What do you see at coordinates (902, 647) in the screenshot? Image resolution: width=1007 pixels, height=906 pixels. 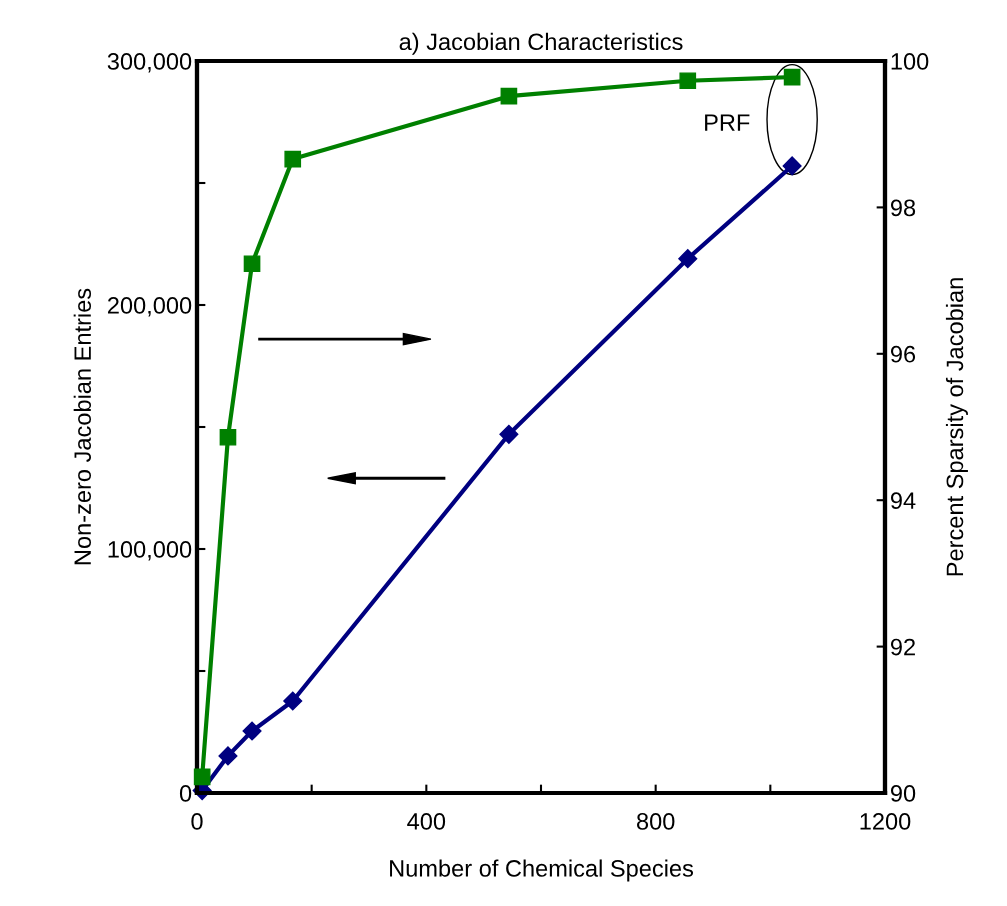 I see `y2-tick-label: 92` at bounding box center [902, 647].